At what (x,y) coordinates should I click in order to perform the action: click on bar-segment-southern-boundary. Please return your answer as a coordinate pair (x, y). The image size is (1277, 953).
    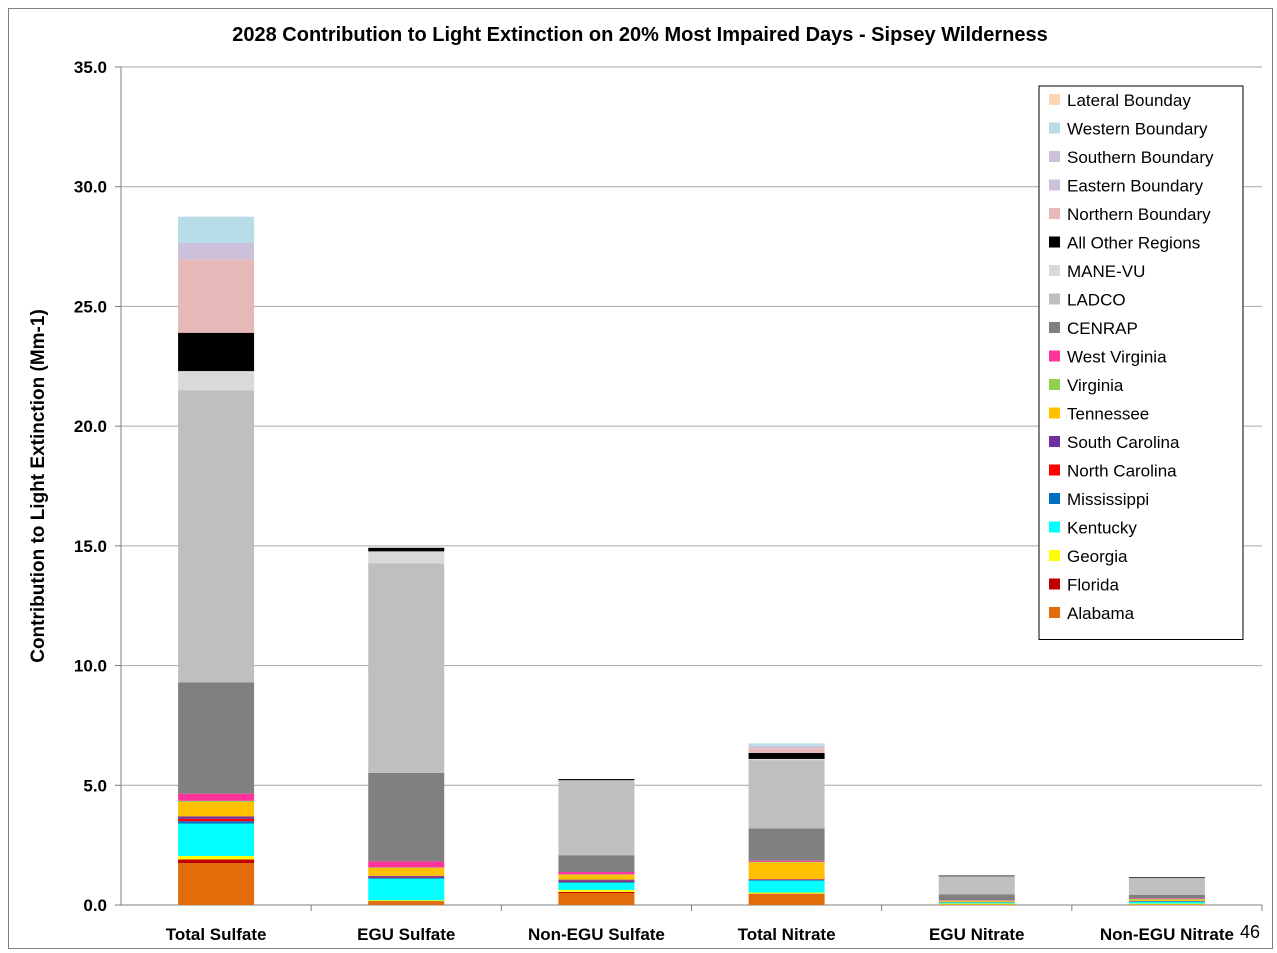
    Looking at the image, I should click on (216, 247).